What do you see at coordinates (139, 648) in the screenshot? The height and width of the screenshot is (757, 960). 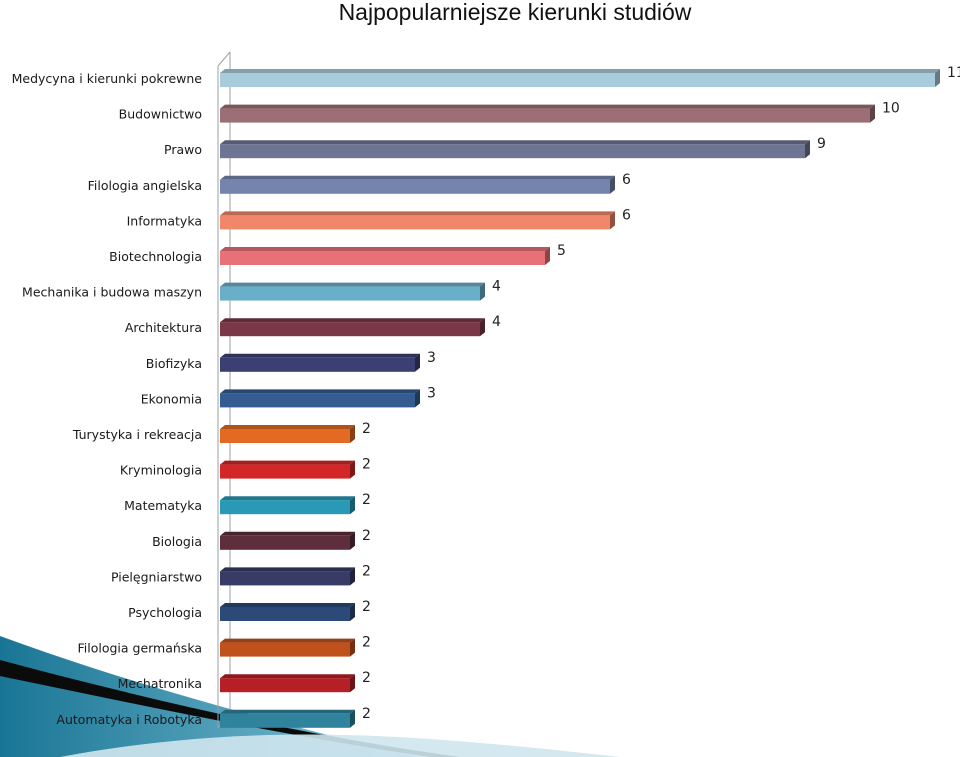 I see `category-label: Filologia germańska` at bounding box center [139, 648].